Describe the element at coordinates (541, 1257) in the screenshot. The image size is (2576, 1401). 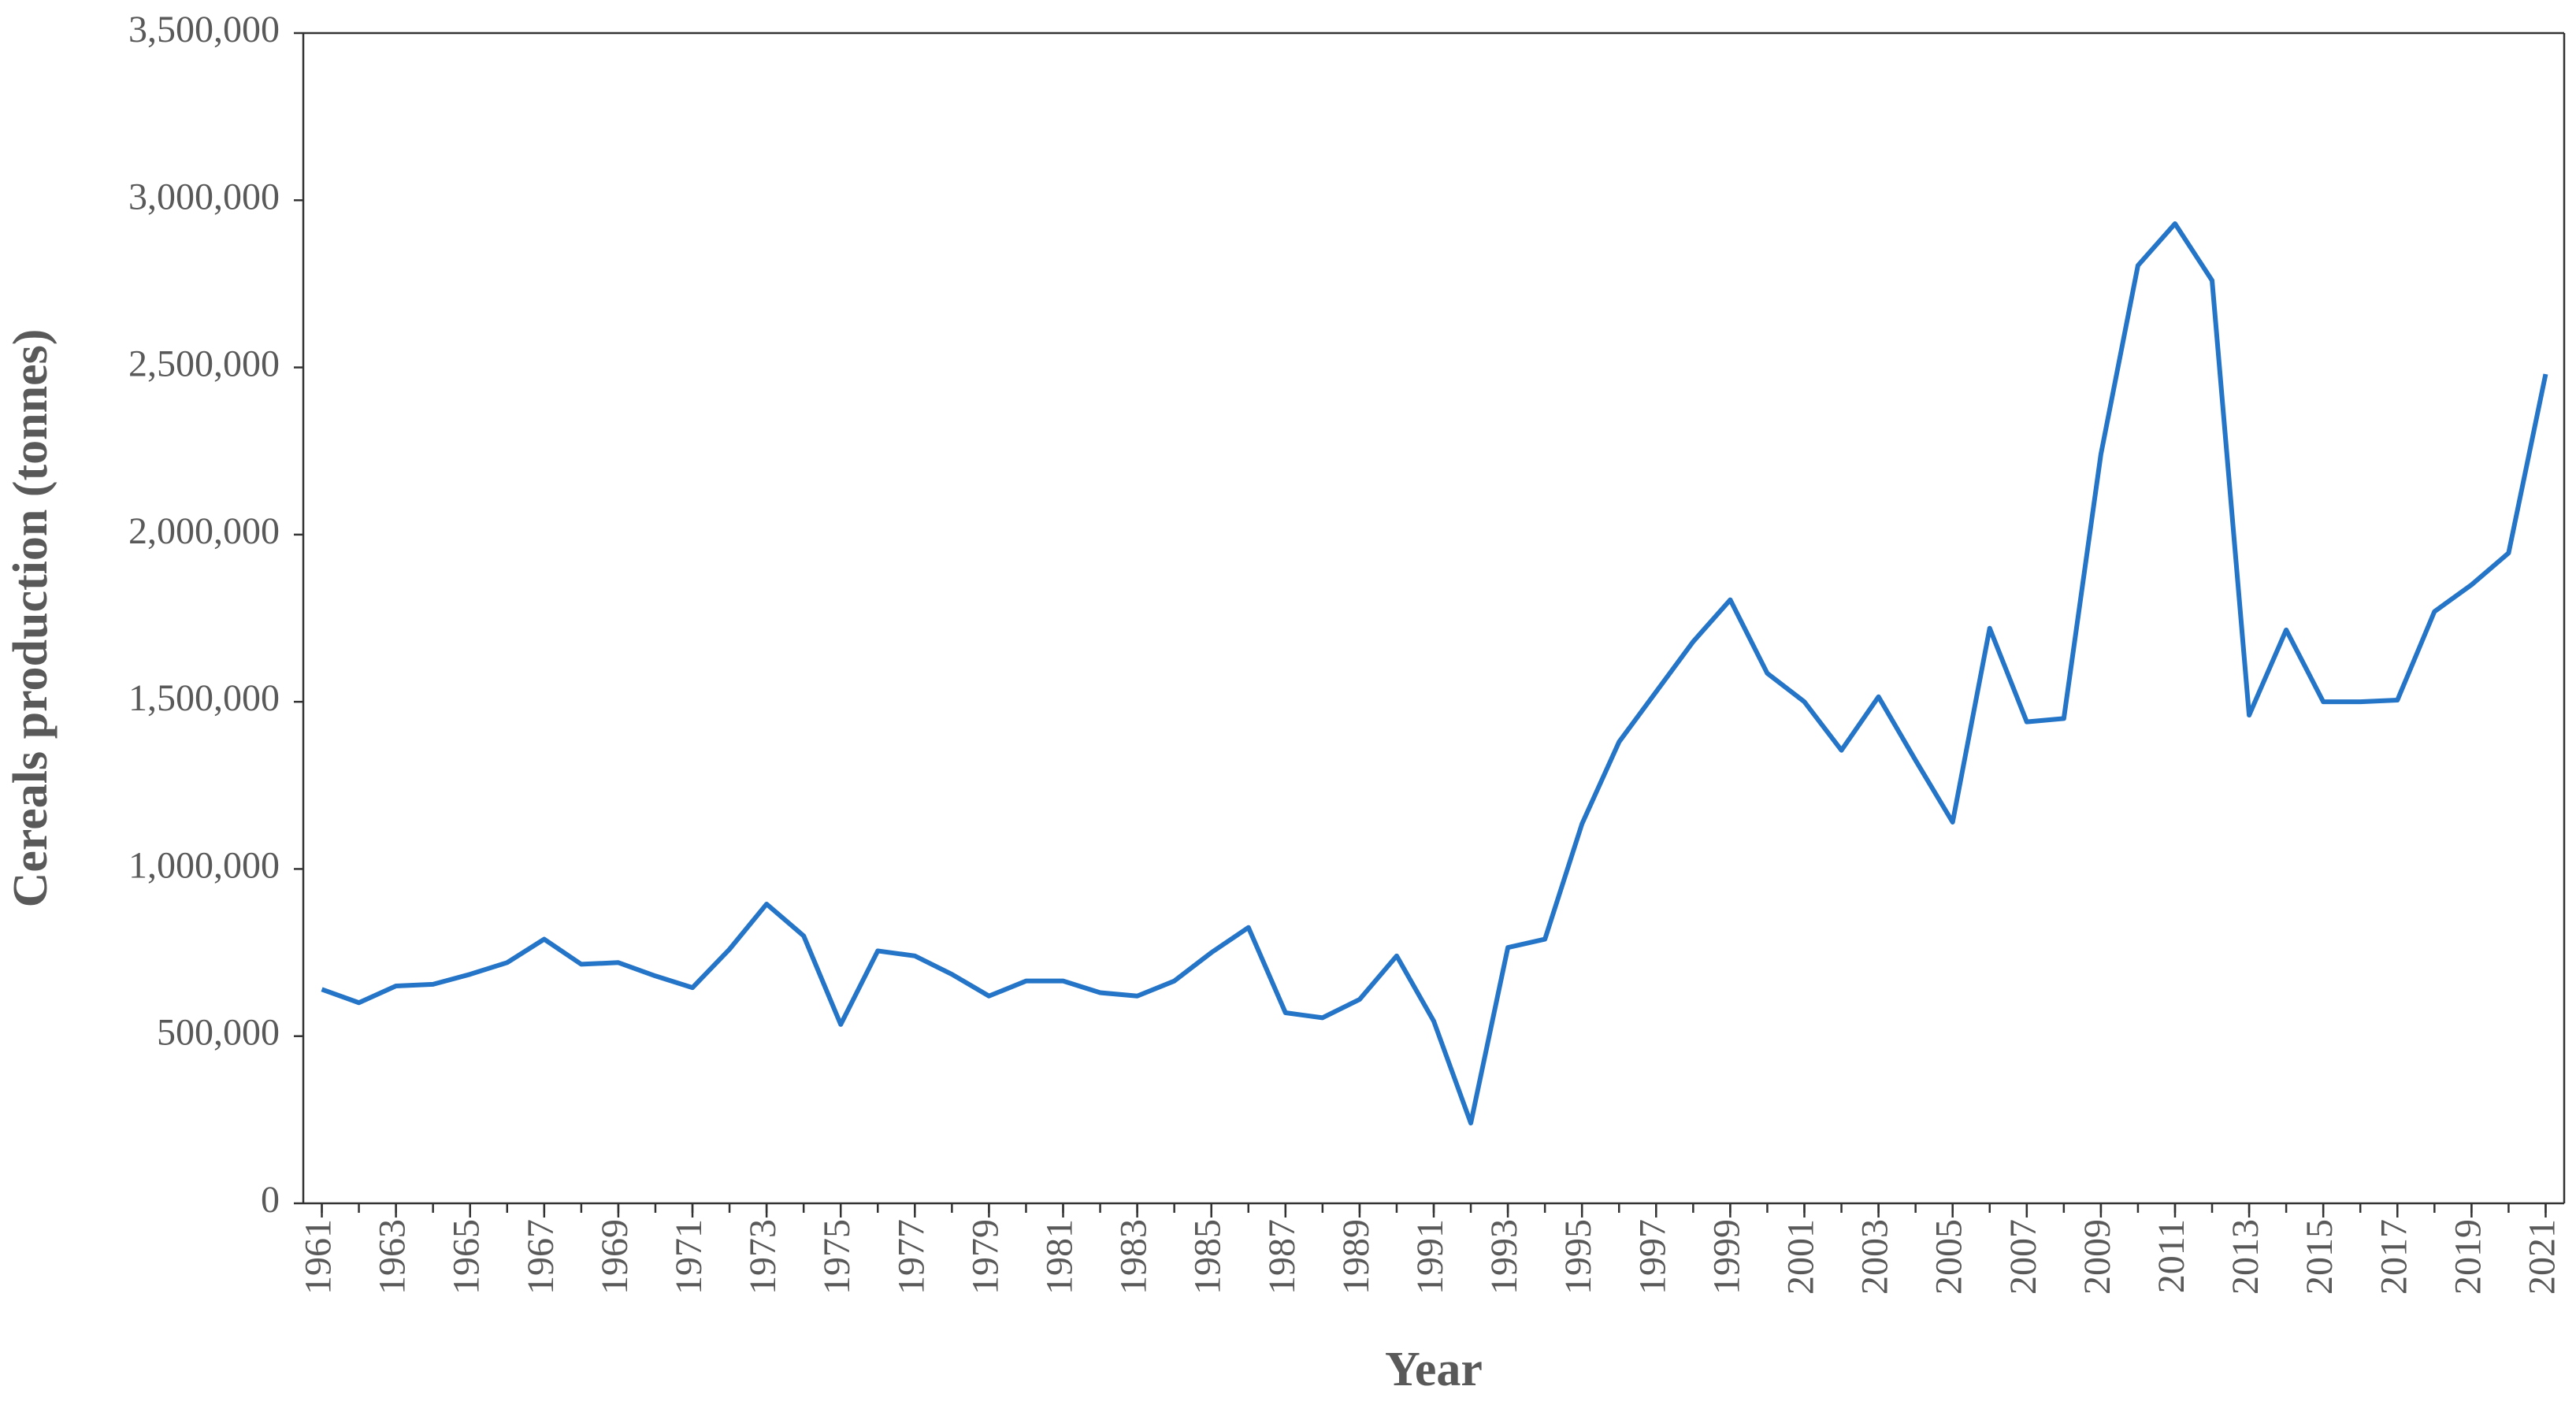
I see `x-tick-label: 1967` at that location.